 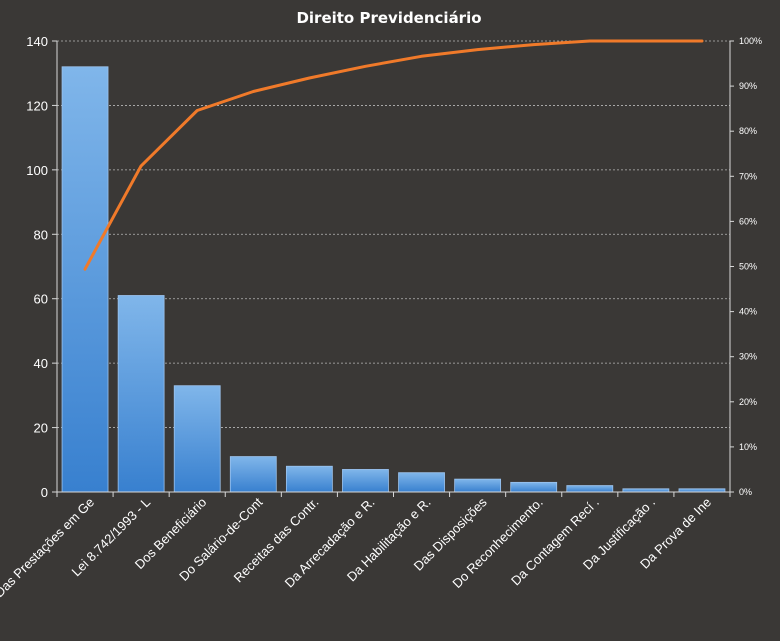 What do you see at coordinates (37, 41) in the screenshot?
I see `y-tick-label: 140` at bounding box center [37, 41].